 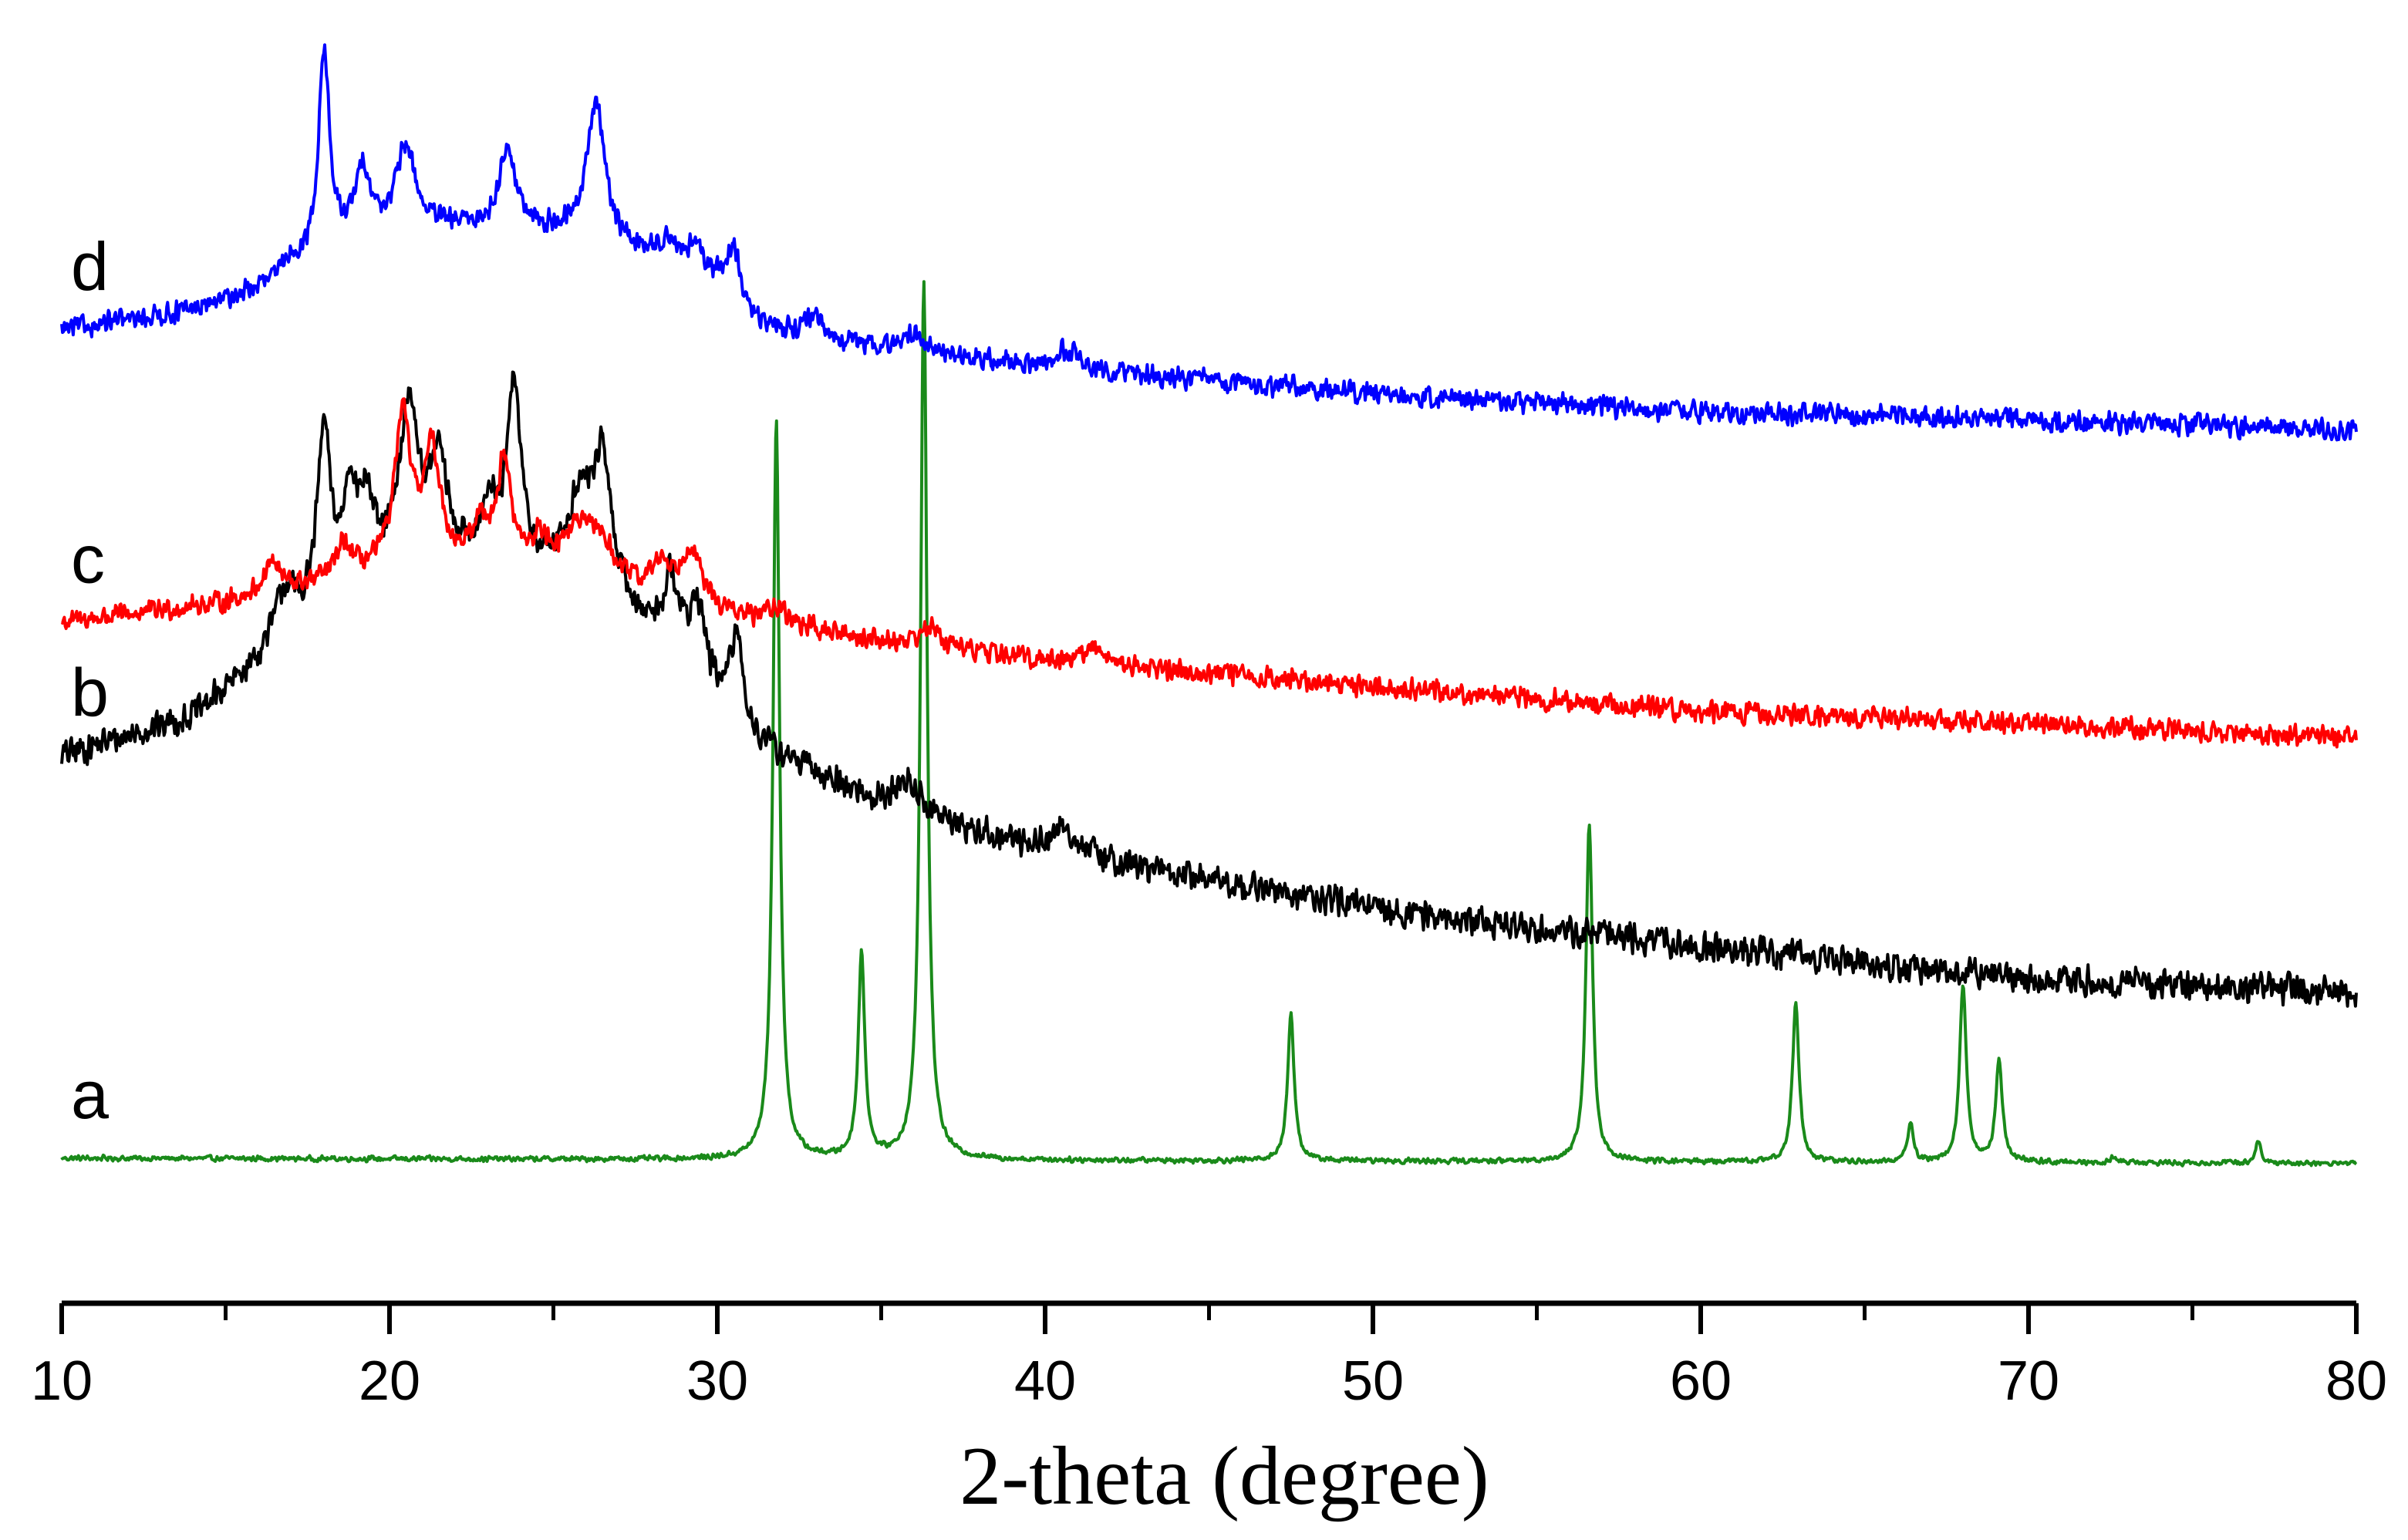 I want to click on x-tick-label: 70, so click(x=2029, y=1381).